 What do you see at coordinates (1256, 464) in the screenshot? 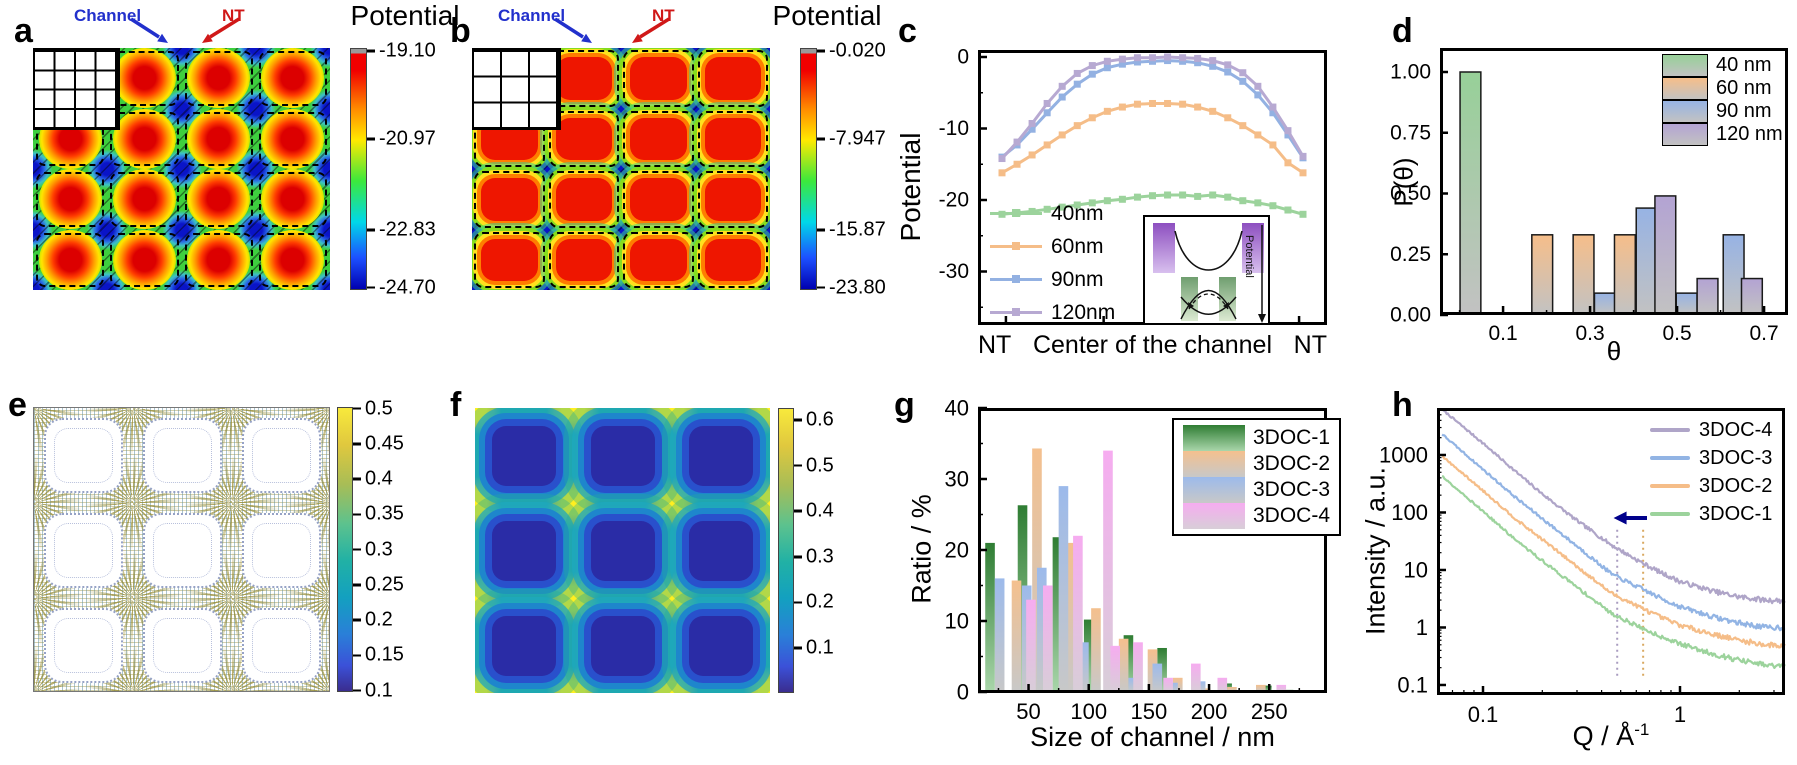
I see `legend-item: 3DOC-2` at bounding box center [1256, 464].